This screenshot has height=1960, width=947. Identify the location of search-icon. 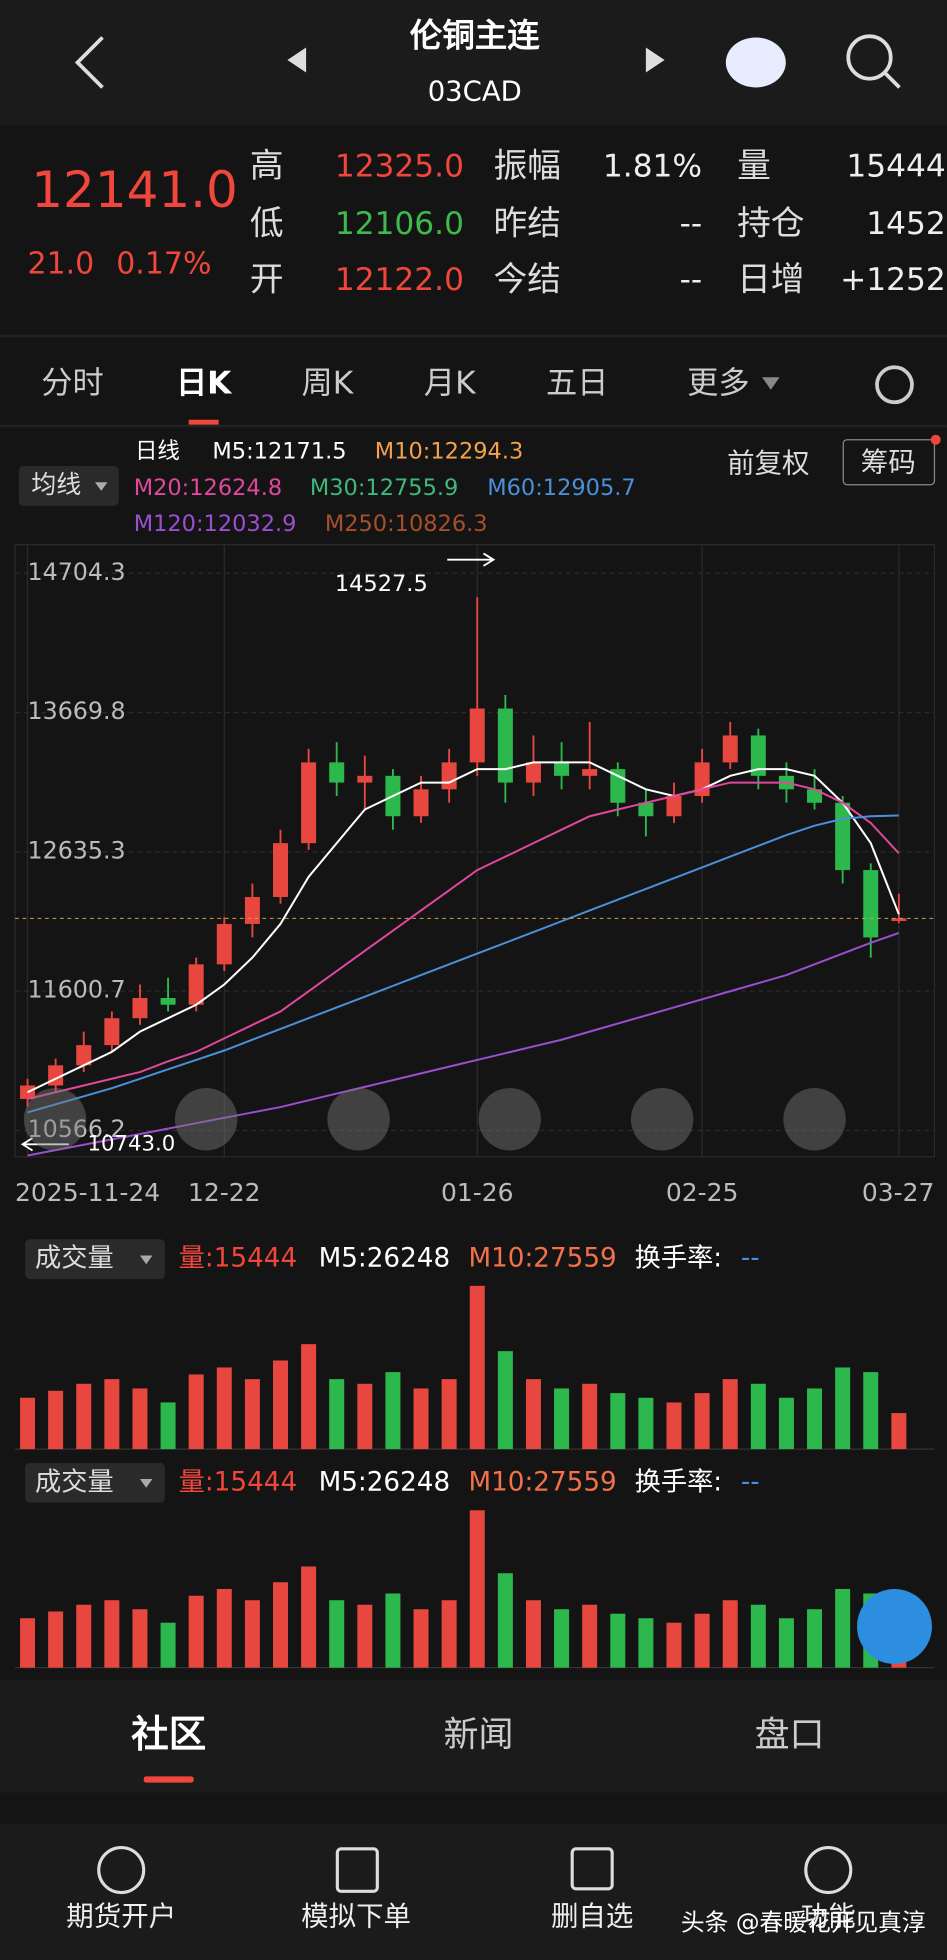
(869, 57).